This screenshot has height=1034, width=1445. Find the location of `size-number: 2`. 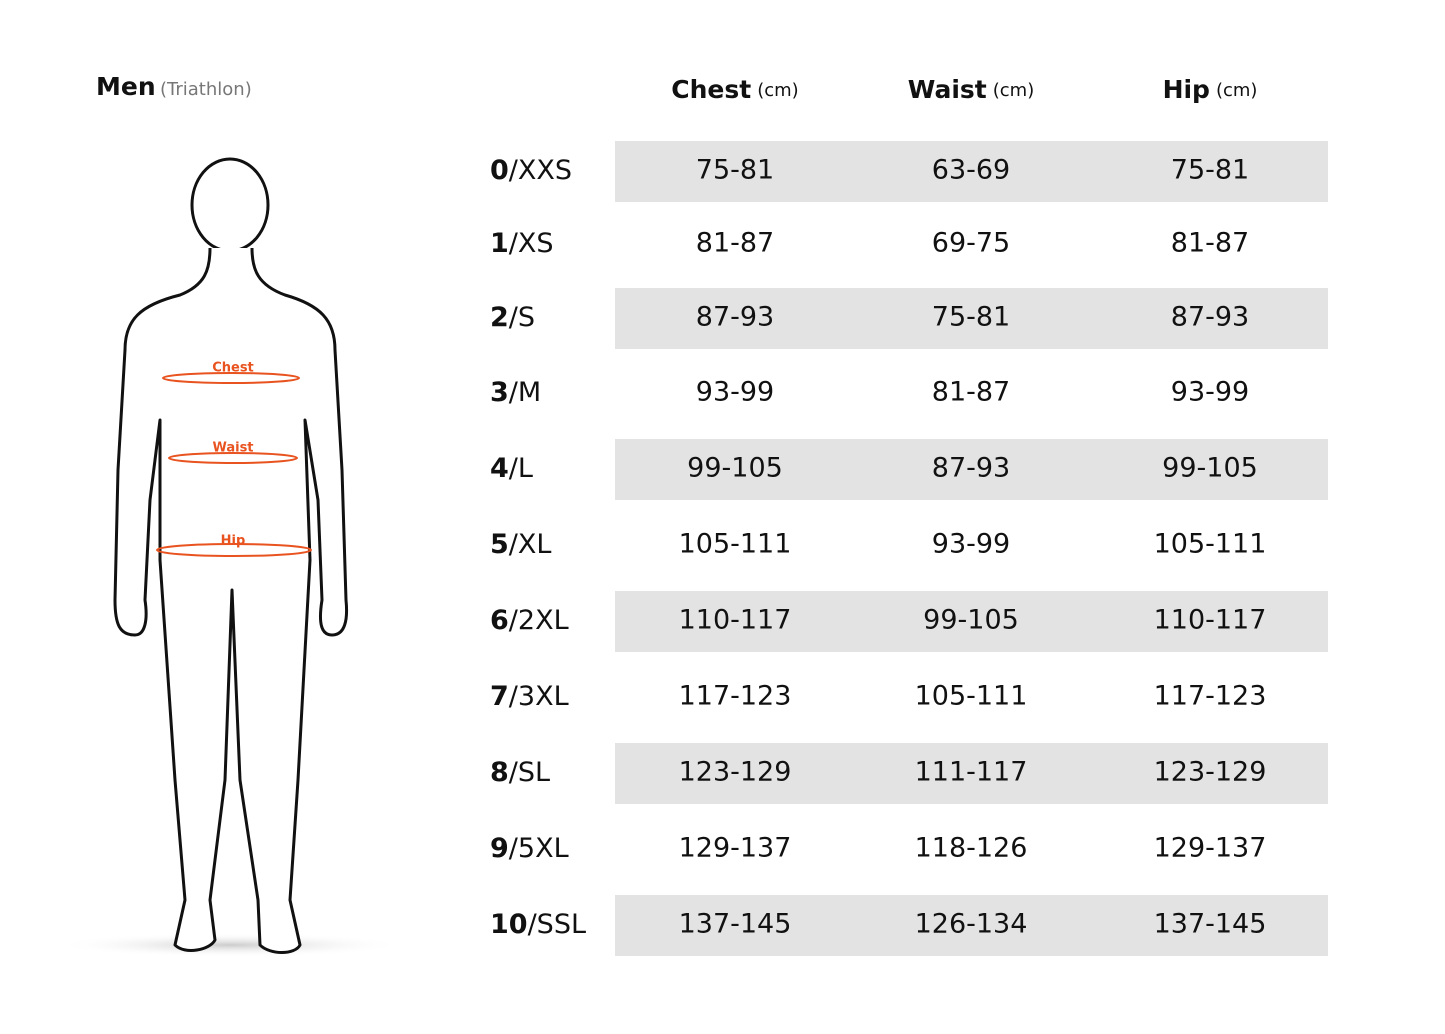

size-number: 2 is located at coordinates (499, 317).